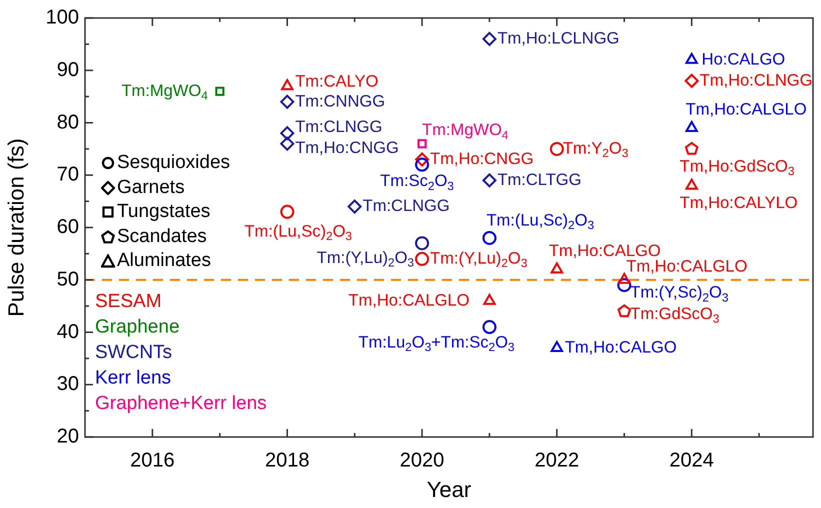 This screenshot has height=508, width=821. What do you see at coordinates (340, 101) in the screenshot?
I see `annotation: Tm:CNNGG` at bounding box center [340, 101].